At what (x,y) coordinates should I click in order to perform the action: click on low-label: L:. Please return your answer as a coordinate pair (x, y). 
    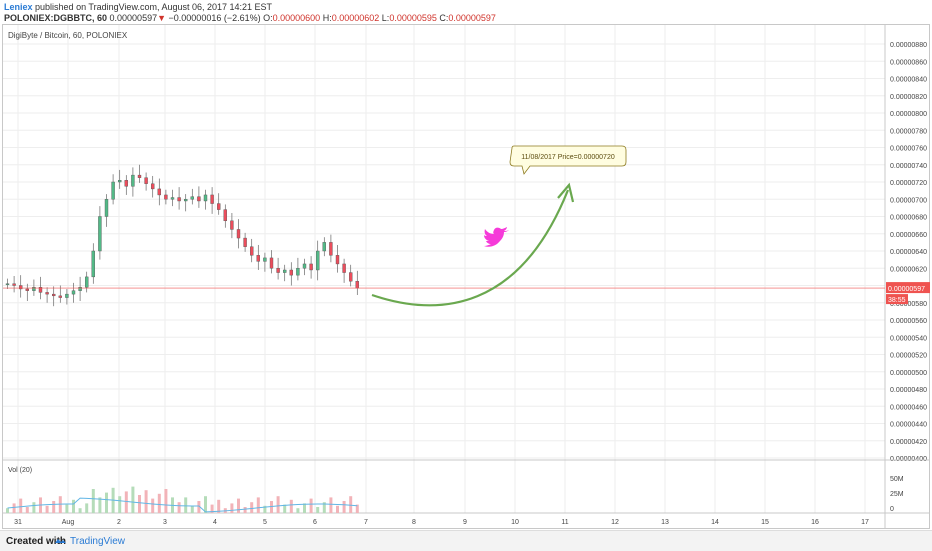
    Looking at the image, I should click on (385, 18).